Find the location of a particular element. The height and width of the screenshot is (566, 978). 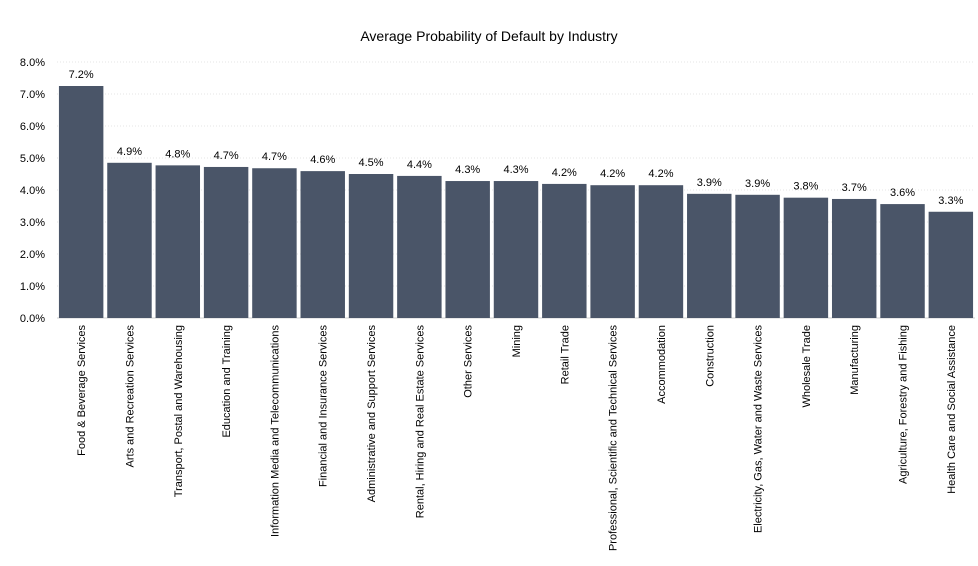

data-label: 3.8% is located at coordinates (805, 187).